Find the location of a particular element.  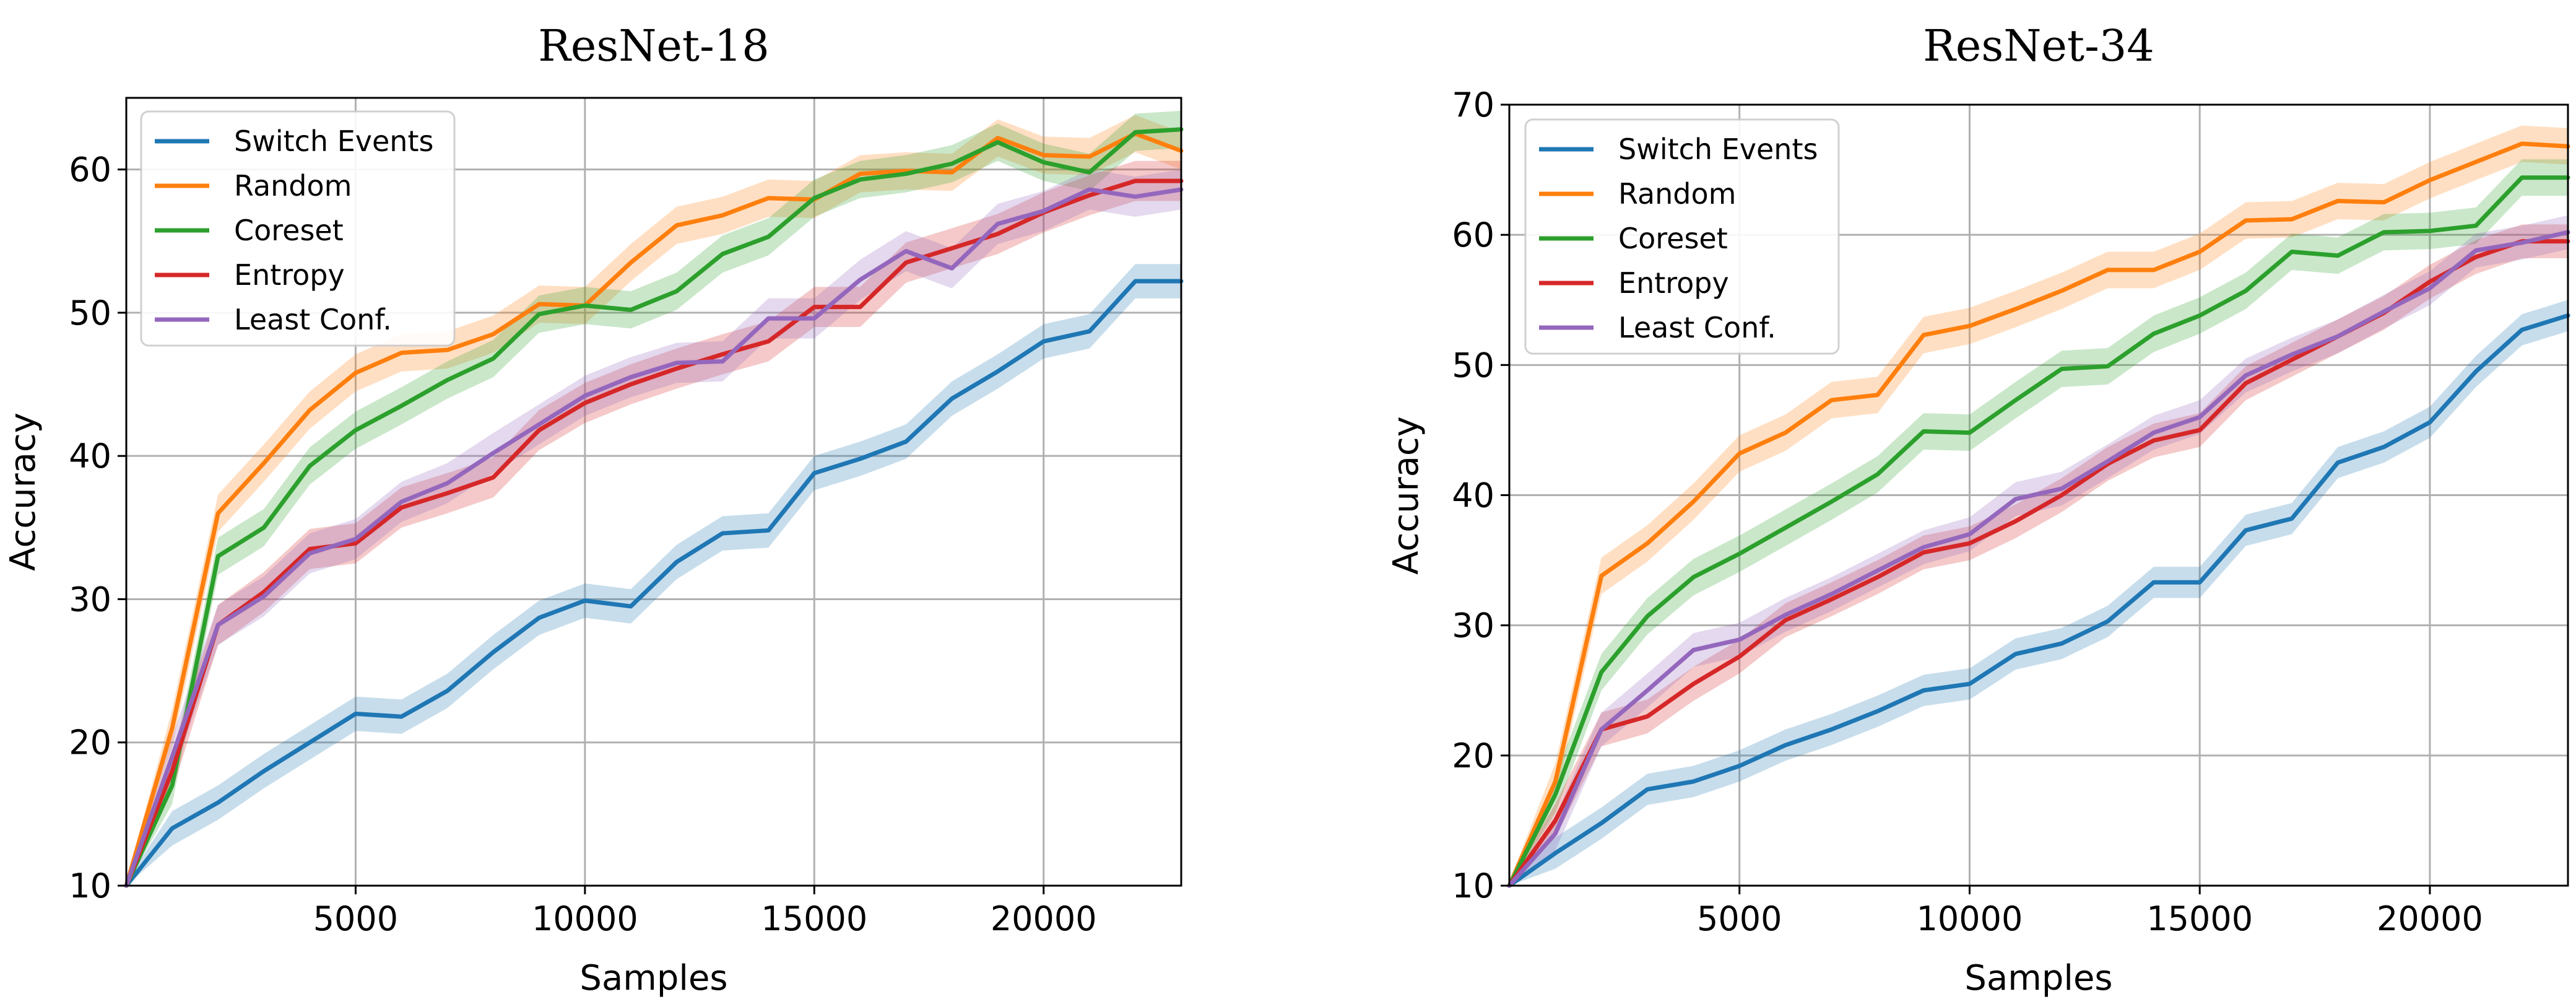

chart-title: ResNet-34 is located at coordinates (2038, 45).